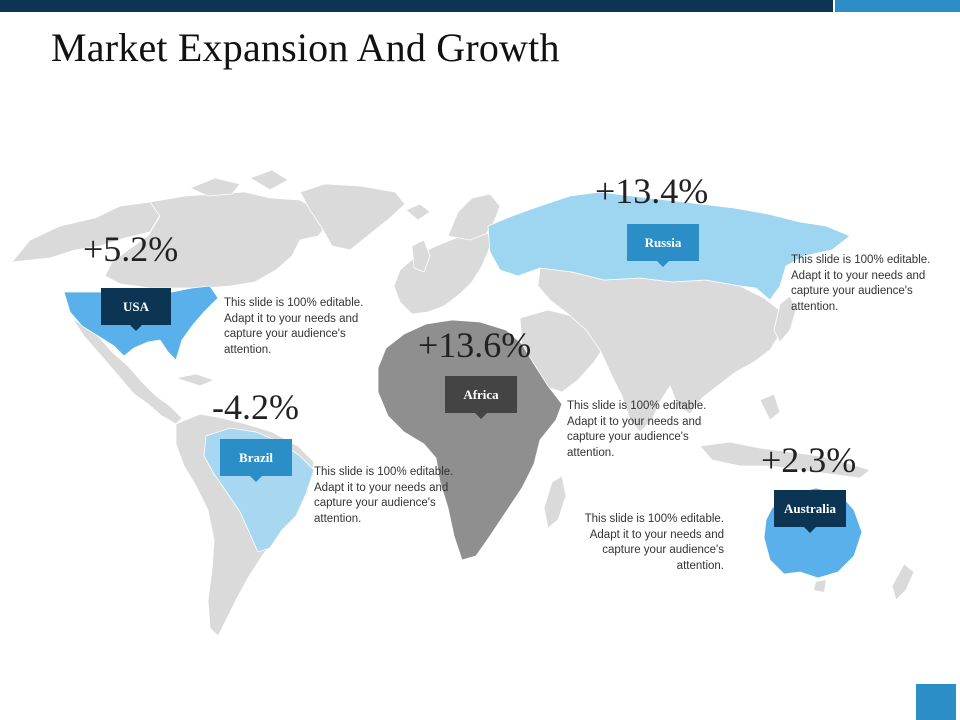  What do you see at coordinates (255, 407) in the screenshot?
I see `brazil-change: -4.2%` at bounding box center [255, 407].